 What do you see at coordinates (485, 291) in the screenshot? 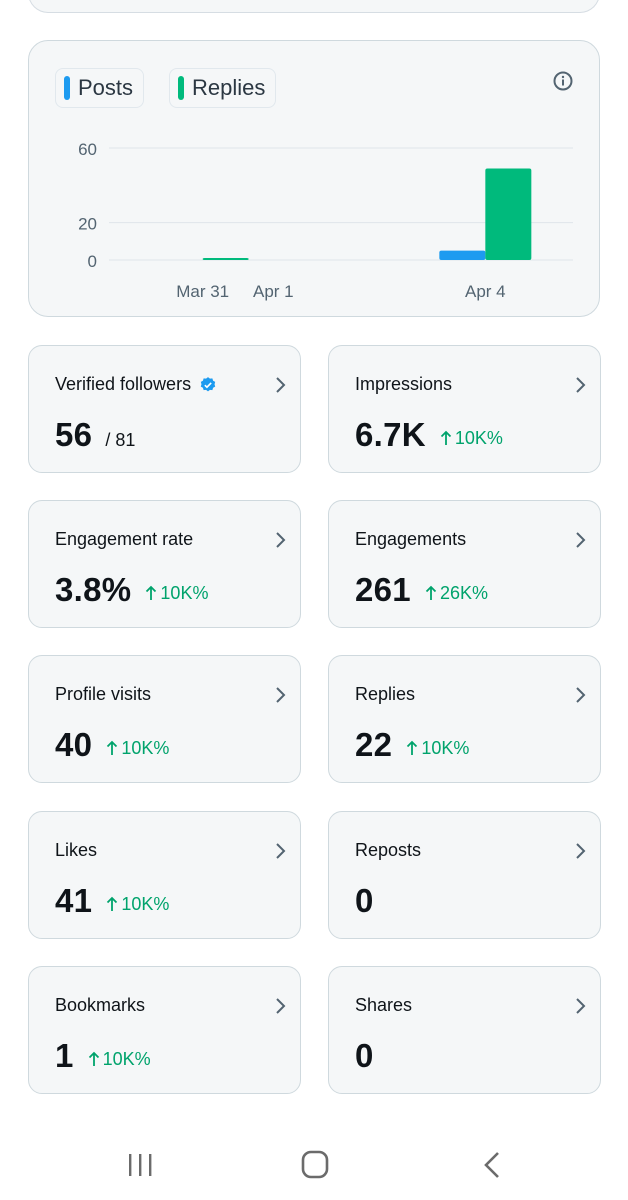
I see `x-tick-label: Apr 4` at bounding box center [485, 291].